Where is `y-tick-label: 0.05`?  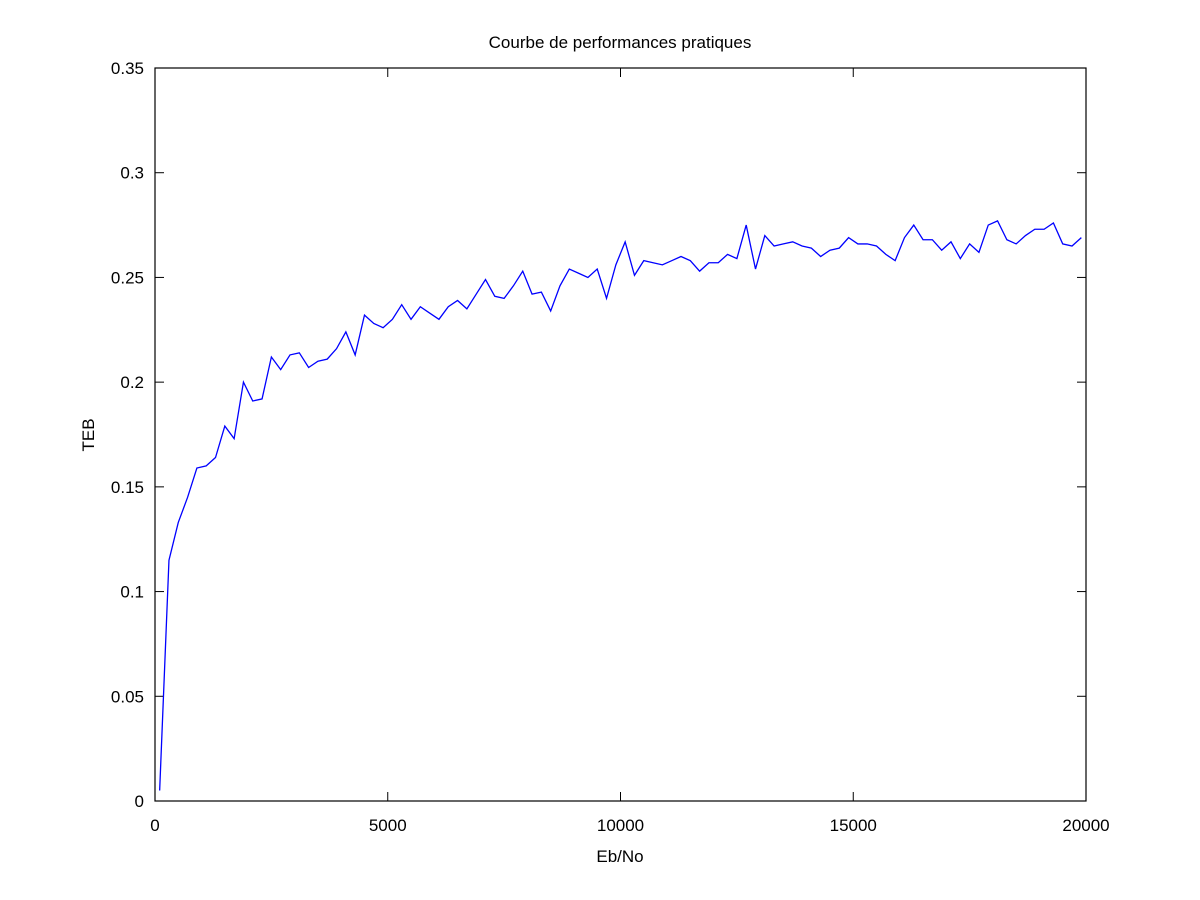
y-tick-label: 0.05 is located at coordinates (127, 696).